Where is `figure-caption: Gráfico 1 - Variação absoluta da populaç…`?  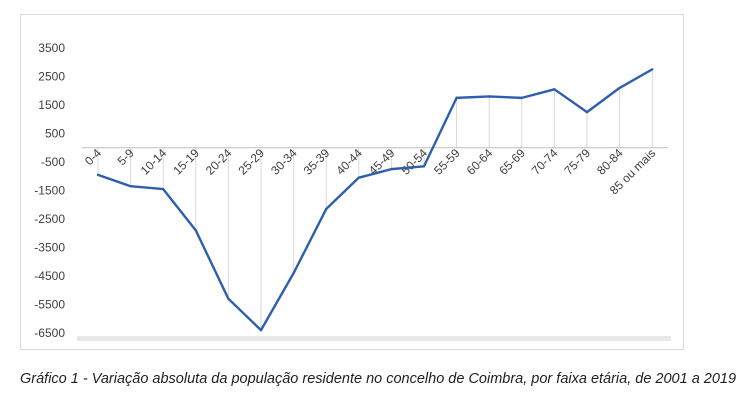 figure-caption: Gráfico 1 - Variação absoluta da populaç… is located at coordinates (378, 379).